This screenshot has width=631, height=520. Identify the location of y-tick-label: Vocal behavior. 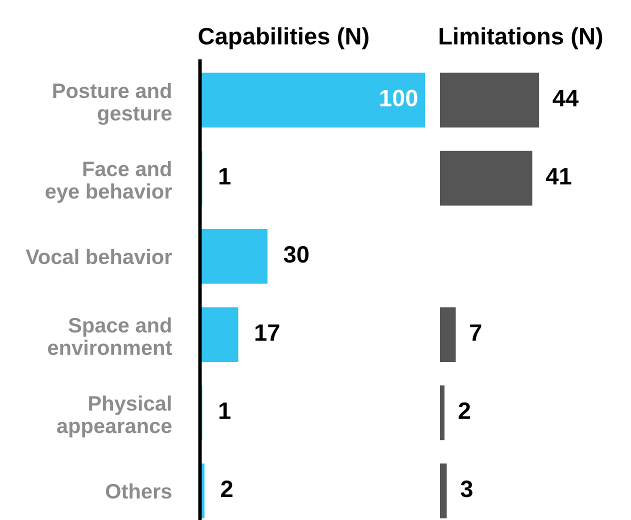
(99, 256).